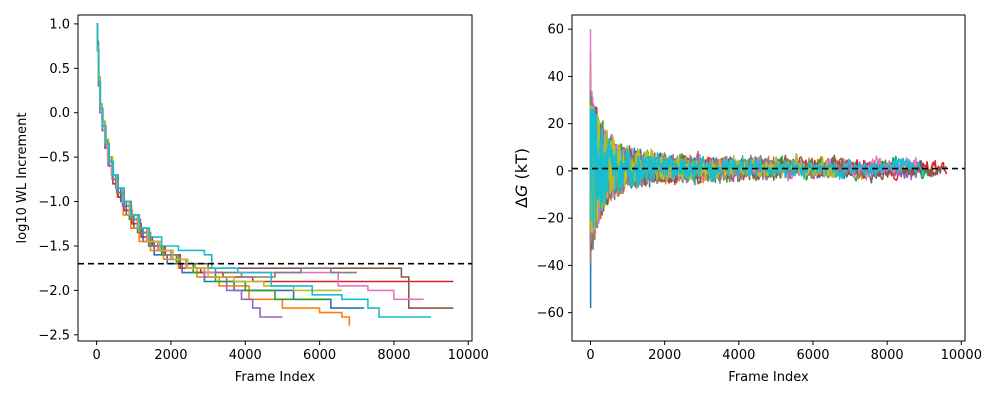 This screenshot has width=1000, height=400. Describe the element at coordinates (54, 158) in the screenshot. I see `y-tick-label: −0.5` at that location.